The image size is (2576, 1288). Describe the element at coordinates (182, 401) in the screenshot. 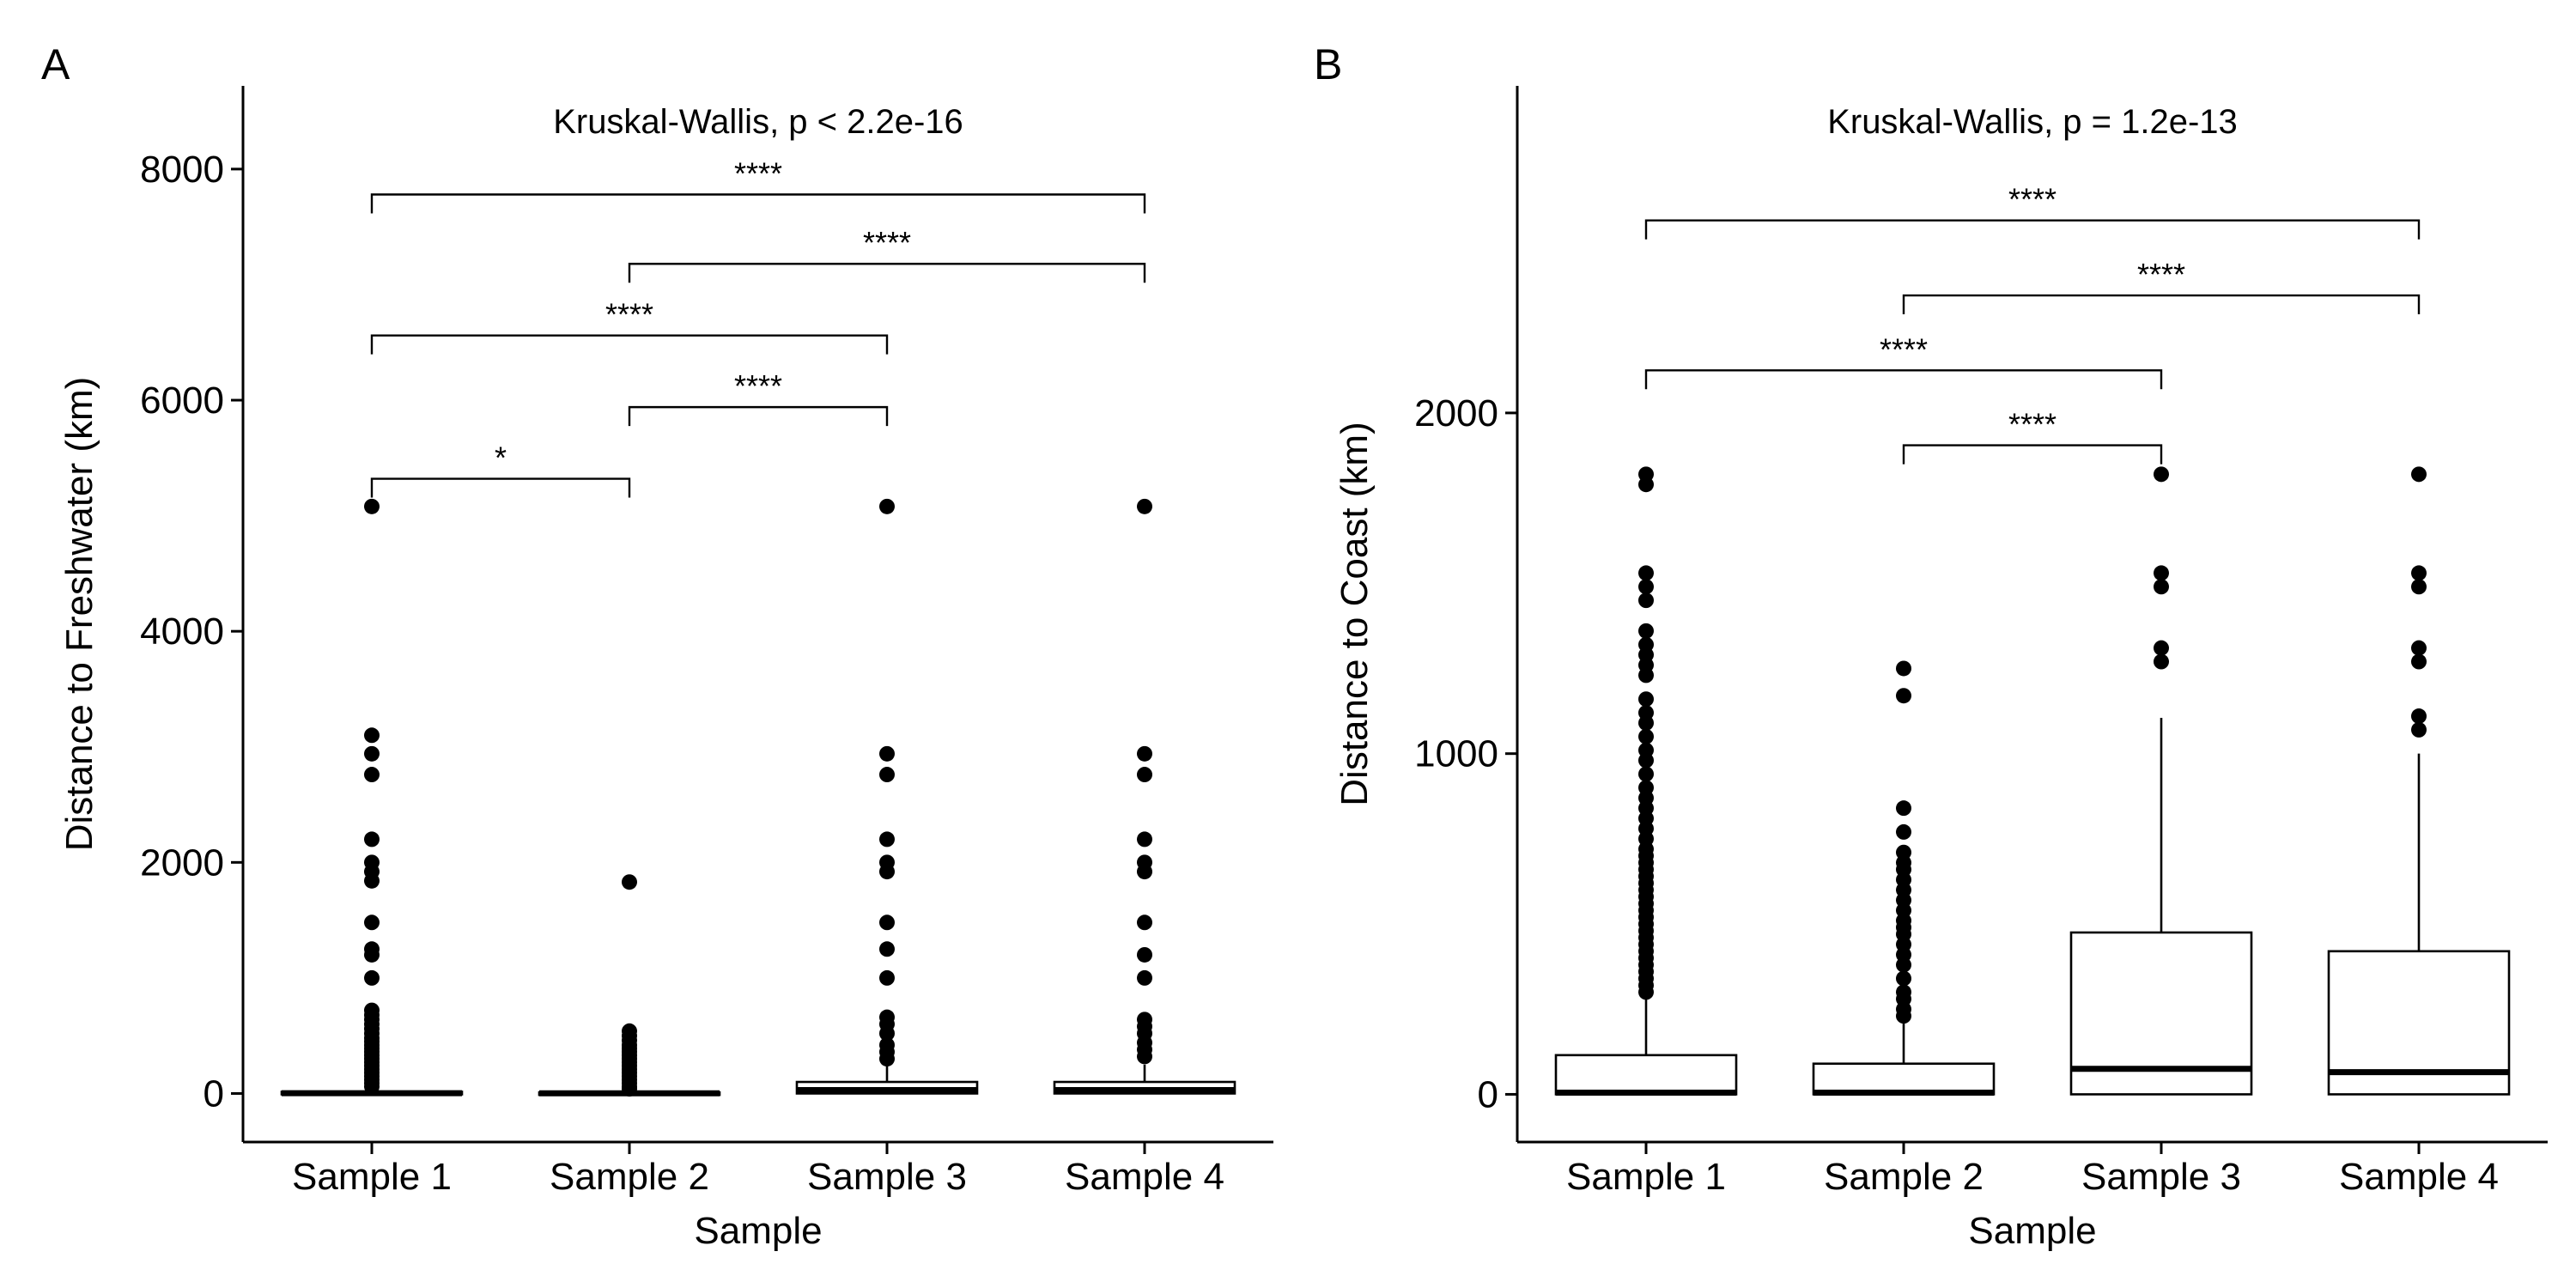

I see `y-tick-label: 6000` at that location.